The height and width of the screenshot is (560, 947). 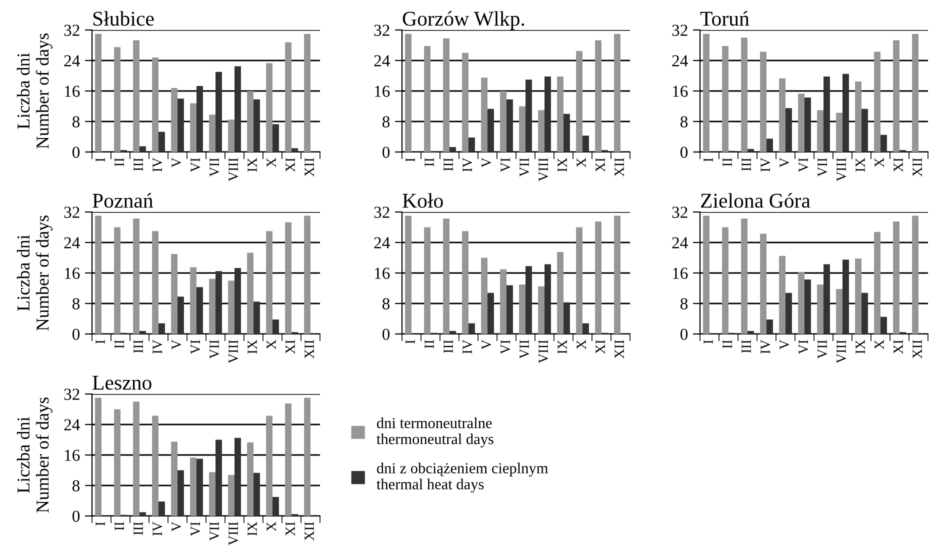 What do you see at coordinates (138, 346) in the screenshot?
I see `x-tick-label: III` at bounding box center [138, 346].